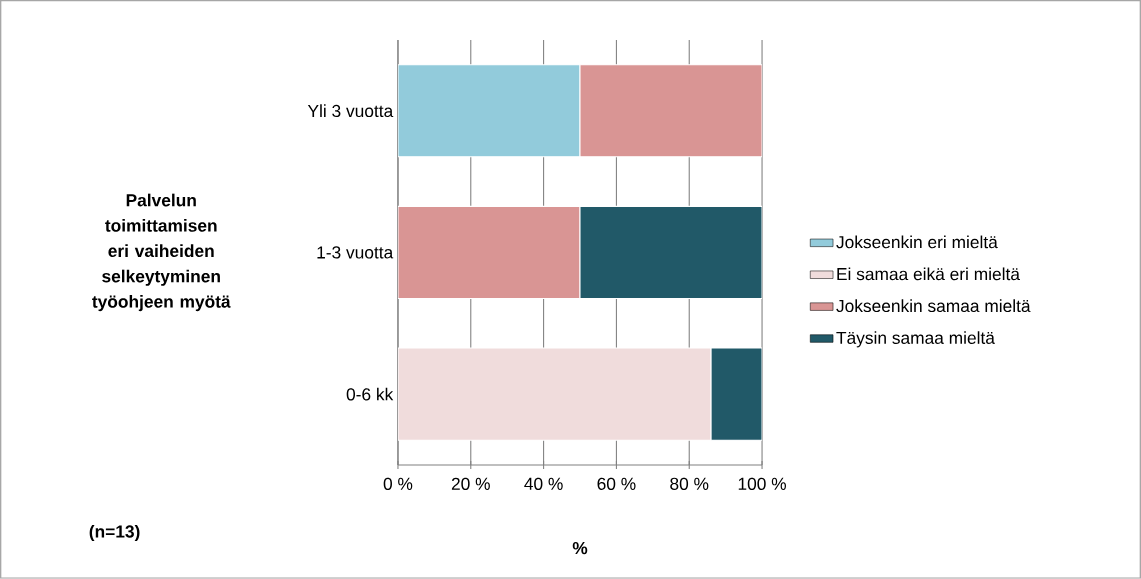 This screenshot has height=579, width=1141. What do you see at coordinates (543, 484) in the screenshot?
I see `x-tick-label: 40 %` at bounding box center [543, 484].